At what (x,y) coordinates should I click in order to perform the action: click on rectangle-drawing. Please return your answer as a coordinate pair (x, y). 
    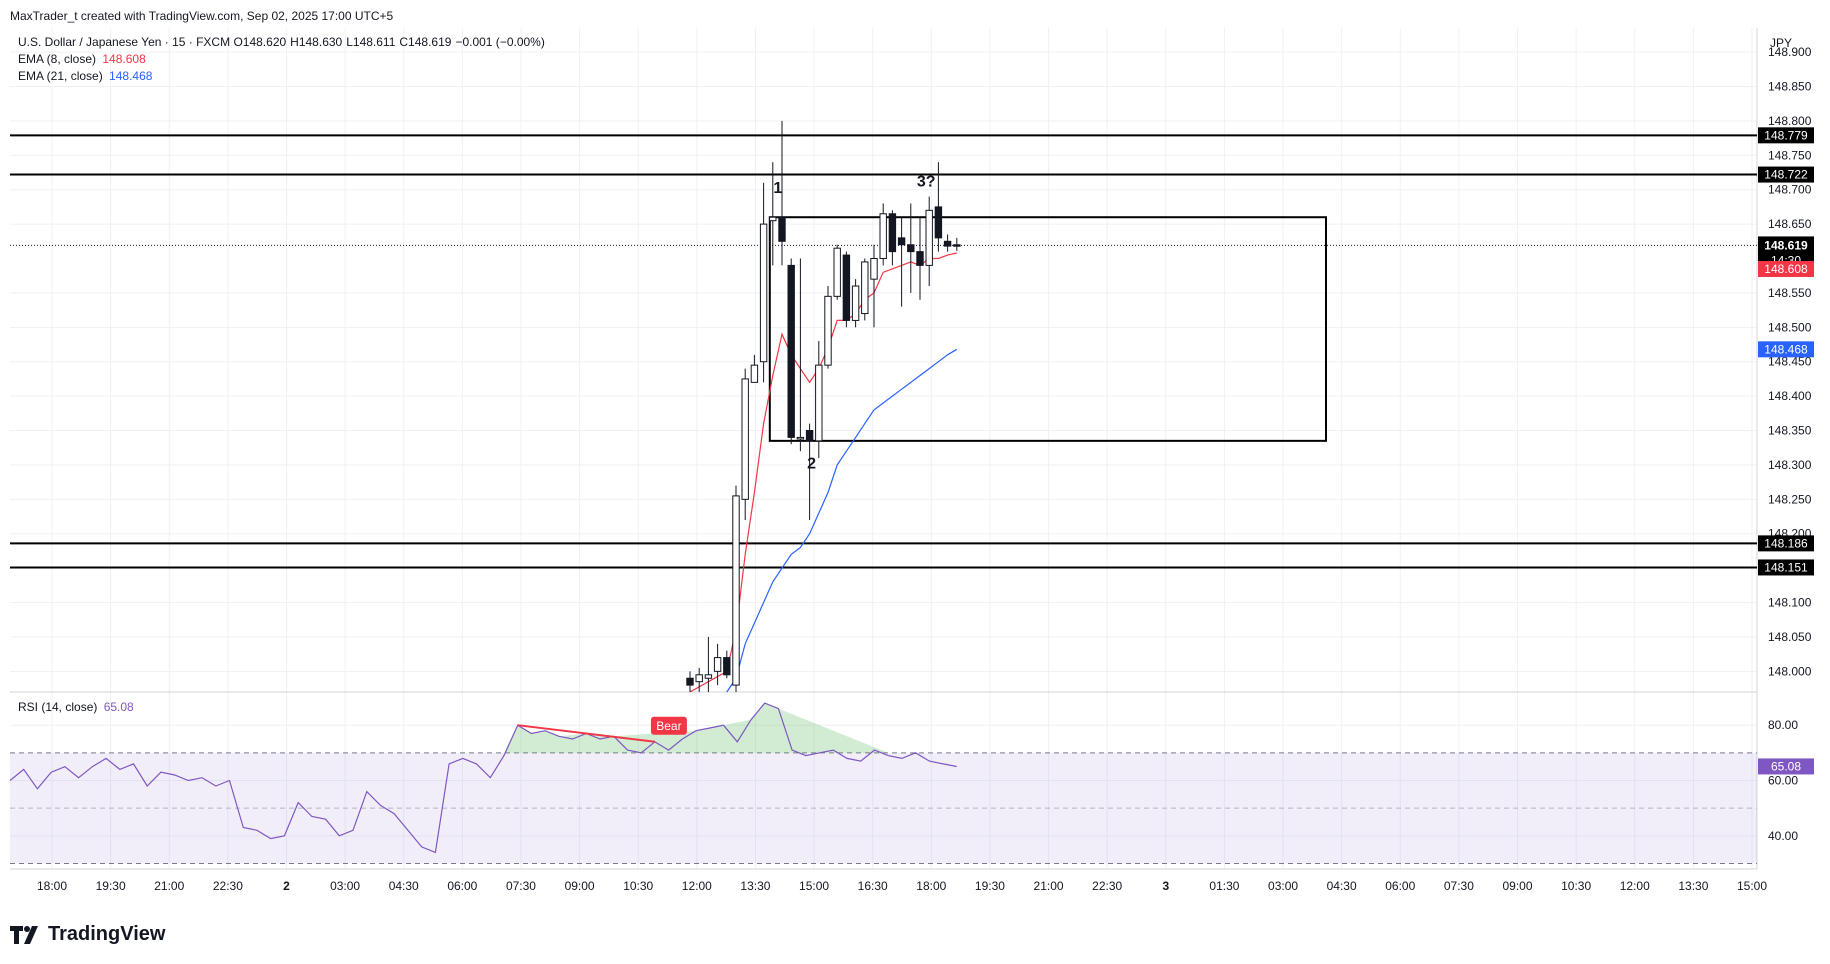
    Looking at the image, I should click on (1047, 329).